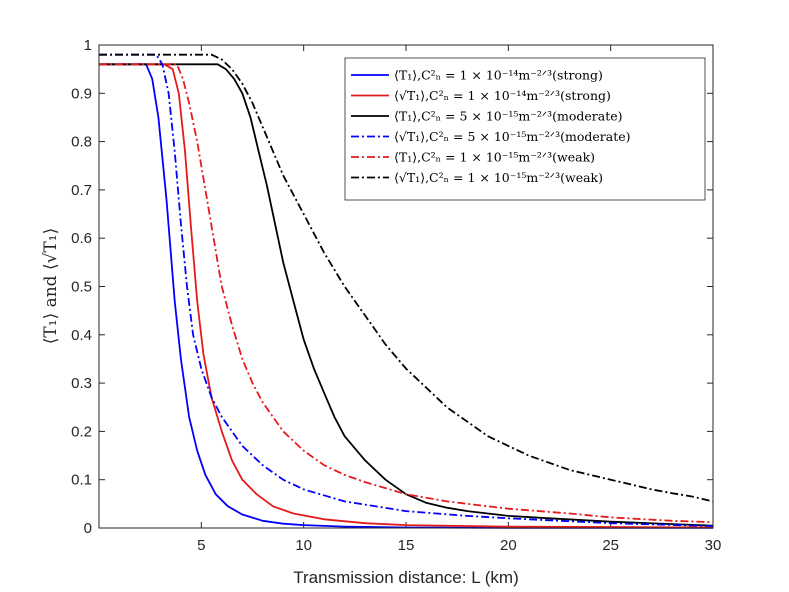  I want to click on y-tick-label: 0, so click(88, 528).